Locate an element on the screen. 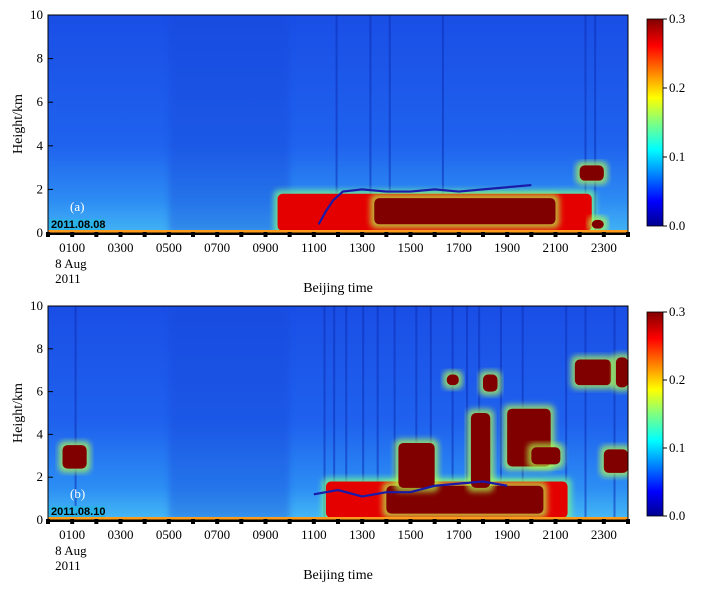  date-tag: 2011.08.08 is located at coordinates (78, 225).